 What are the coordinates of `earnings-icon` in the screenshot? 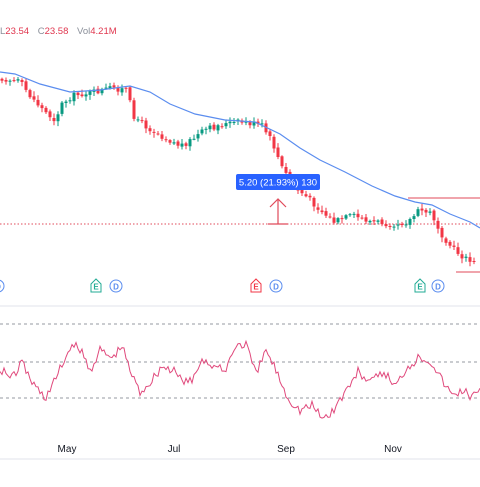 It's located at (96, 285).